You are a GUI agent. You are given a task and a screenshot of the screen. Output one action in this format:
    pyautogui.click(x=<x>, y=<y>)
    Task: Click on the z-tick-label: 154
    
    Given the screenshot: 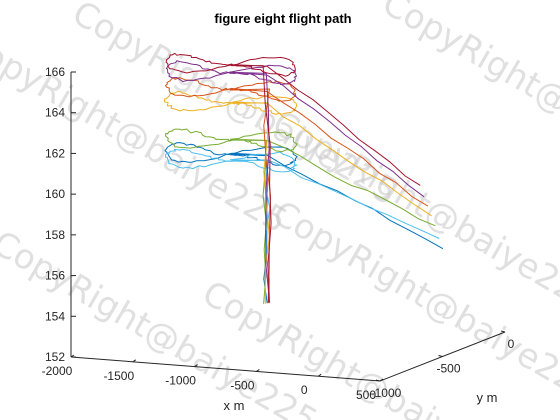 What is the action you would take?
    pyautogui.click(x=55, y=316)
    